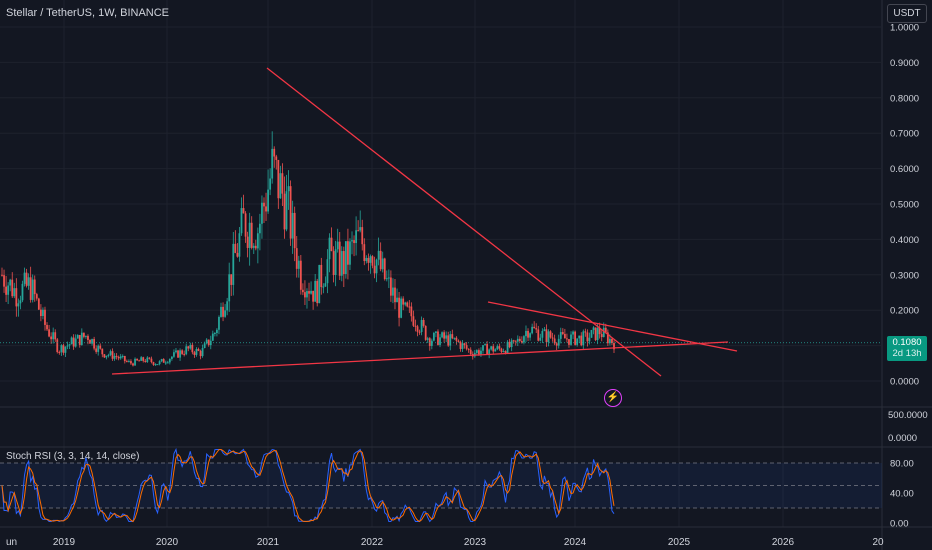 The height and width of the screenshot is (550, 932). I want to click on price-tick-label: 0.0000, so click(904, 382).